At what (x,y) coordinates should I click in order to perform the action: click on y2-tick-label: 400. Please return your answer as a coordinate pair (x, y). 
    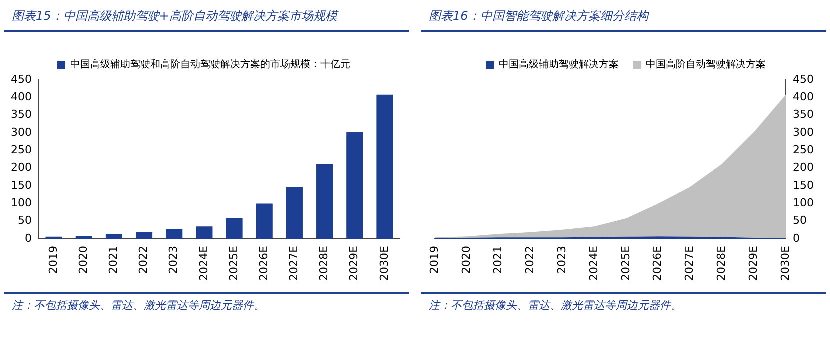
    Looking at the image, I should click on (803, 97).